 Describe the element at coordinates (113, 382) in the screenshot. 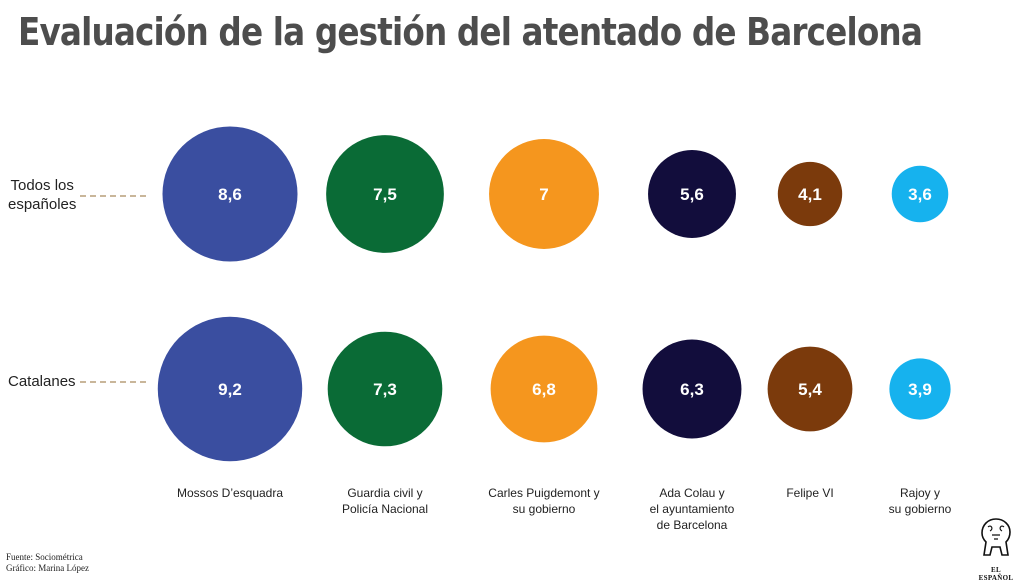

I see `row-connector-catalanes` at that location.